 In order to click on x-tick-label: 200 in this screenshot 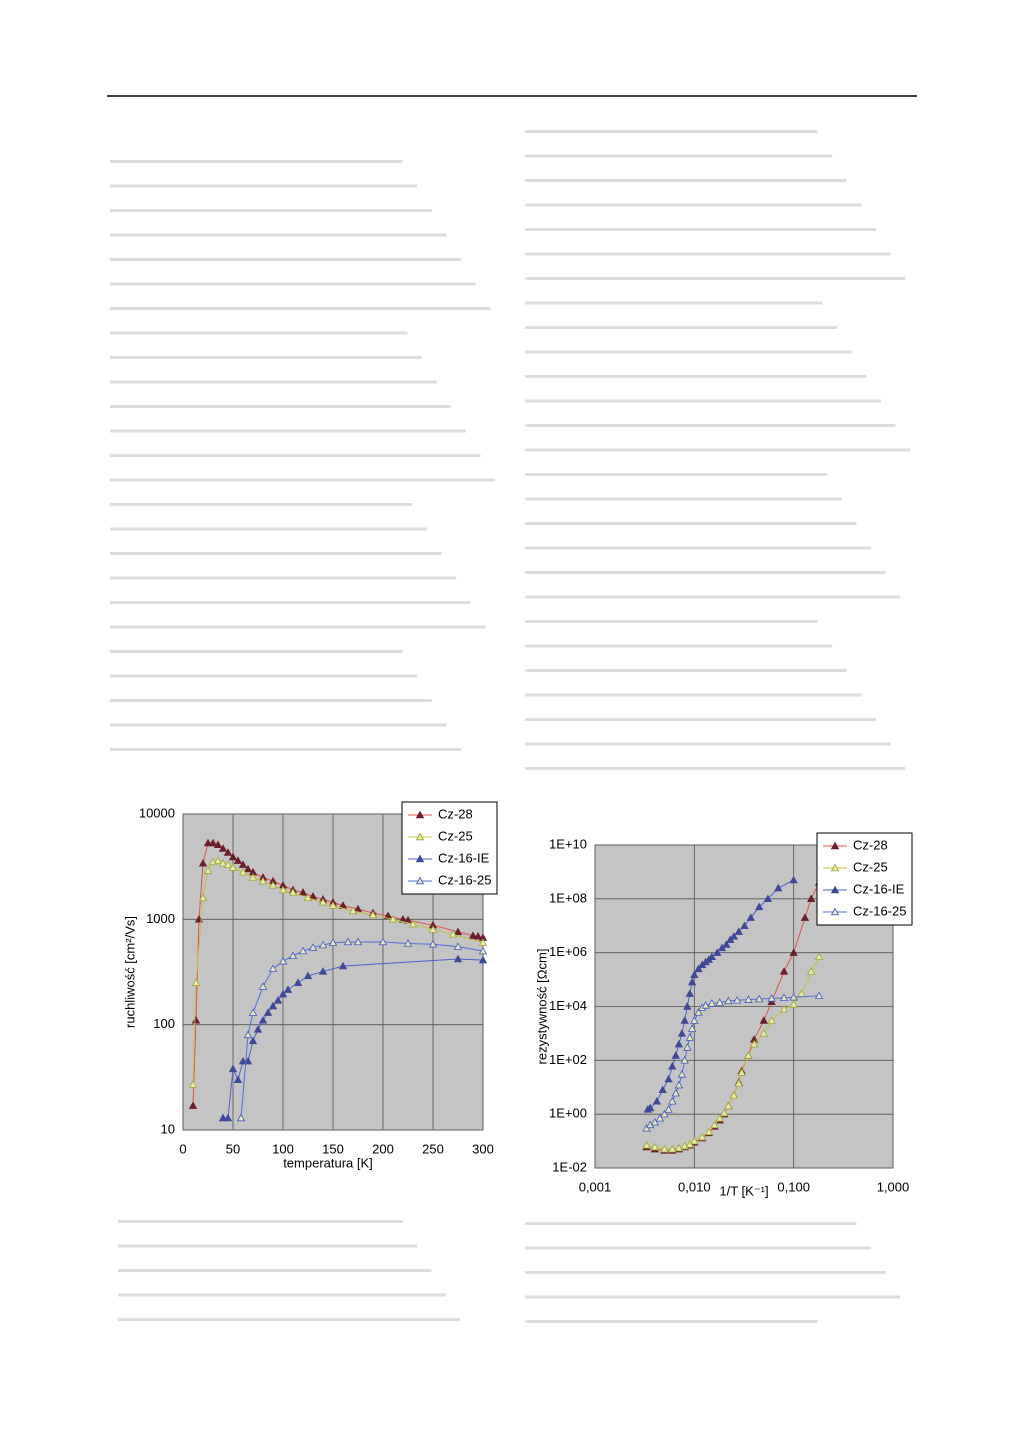, I will do `click(383, 1148)`.